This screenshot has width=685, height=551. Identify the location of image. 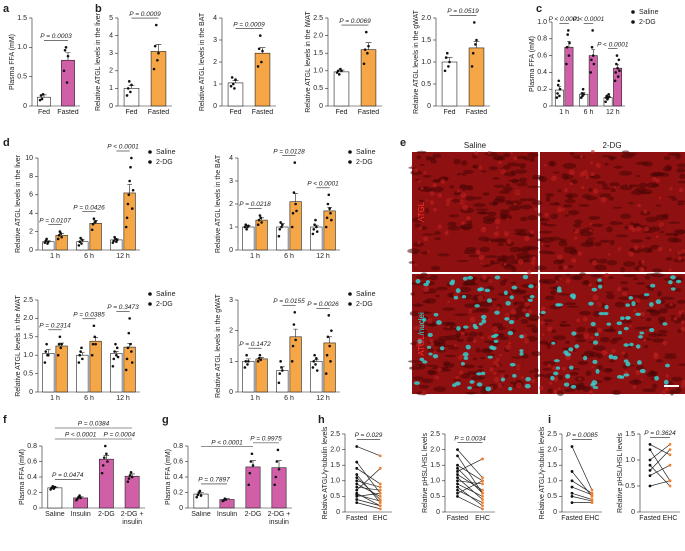
(612, 212).